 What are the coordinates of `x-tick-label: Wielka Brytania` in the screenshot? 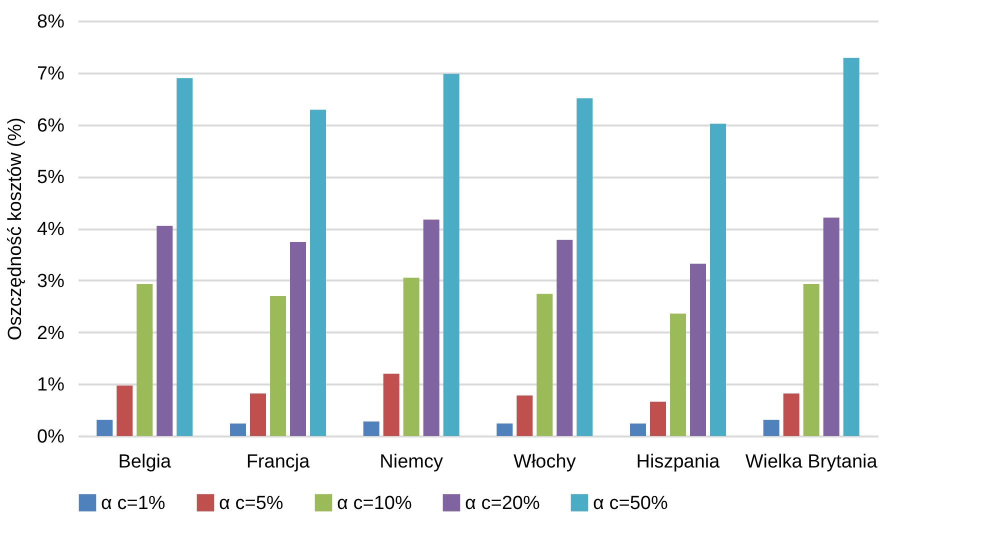 It's located at (811, 462).